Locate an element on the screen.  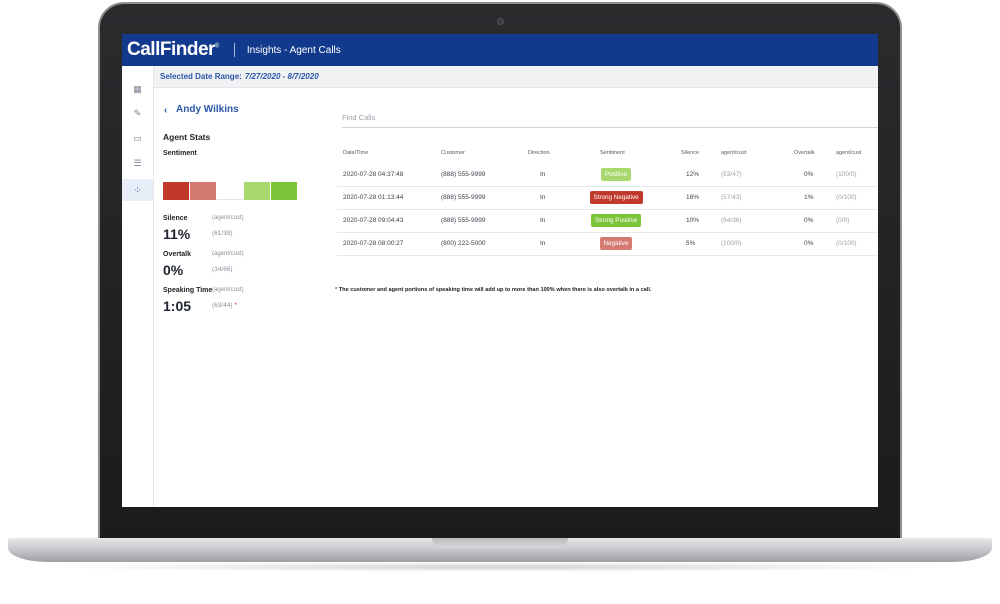
list-icon: ☰ is located at coordinates (137, 162).